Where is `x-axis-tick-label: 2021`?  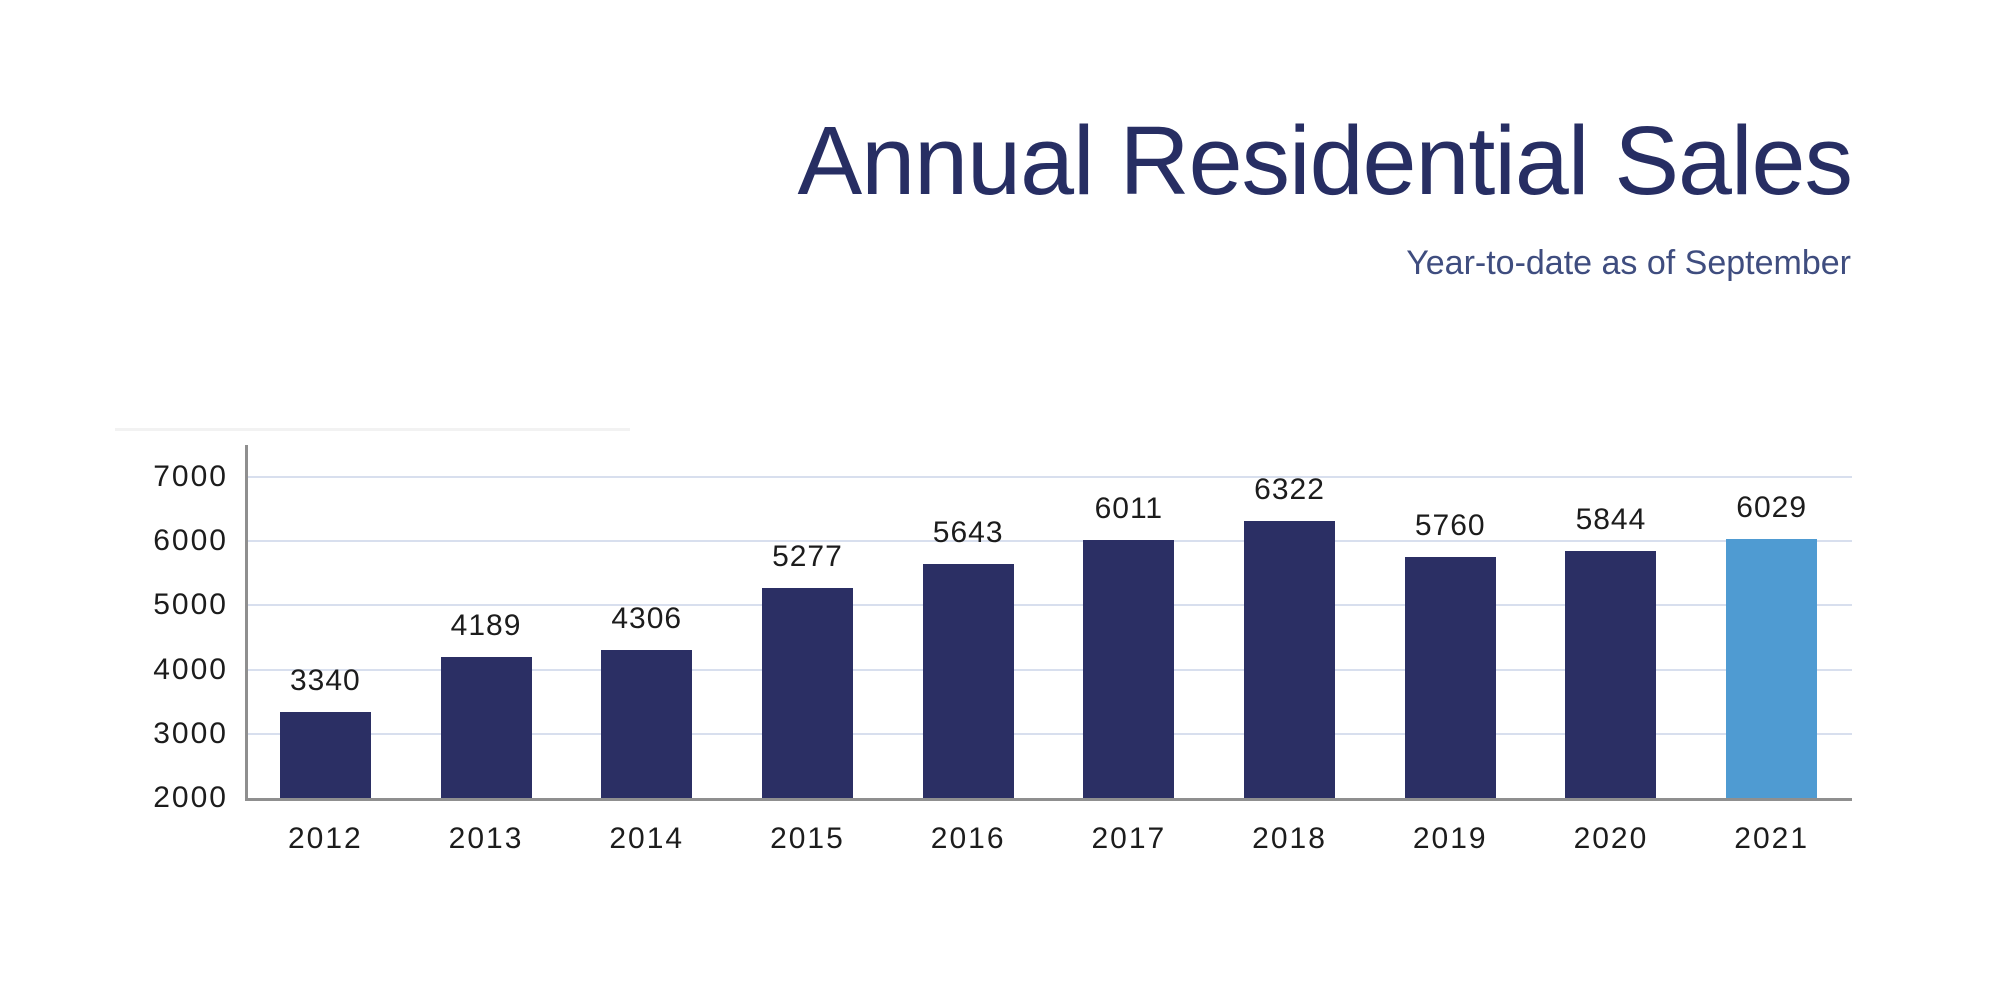 x-axis-tick-label: 2021 is located at coordinates (1772, 838).